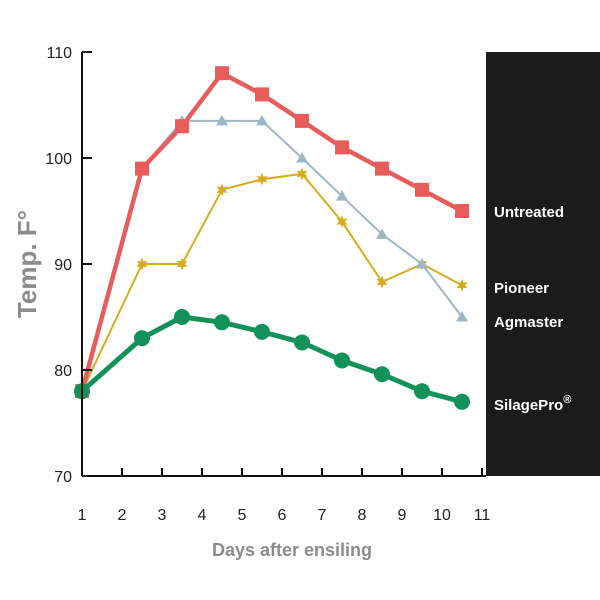  Describe the element at coordinates (82, 515) in the screenshot. I see `x-tick-label: 1` at that location.